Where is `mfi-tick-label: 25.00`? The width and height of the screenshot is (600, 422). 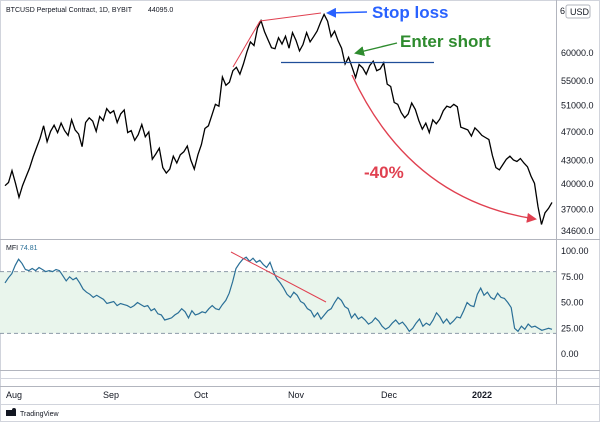 mfi-tick-label: 25.00 is located at coordinates (572, 328).